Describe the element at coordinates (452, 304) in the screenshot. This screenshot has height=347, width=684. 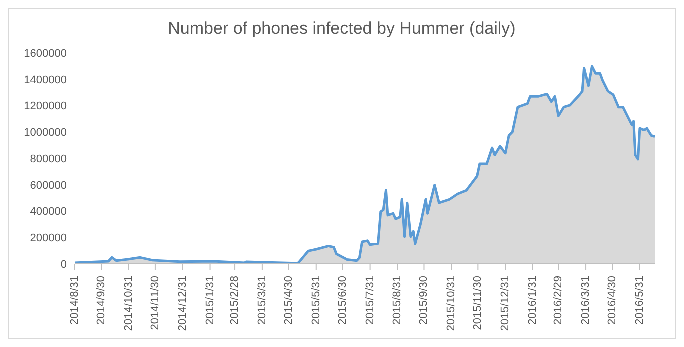
I see `x-tick-label: 2015/10/31` at that location.